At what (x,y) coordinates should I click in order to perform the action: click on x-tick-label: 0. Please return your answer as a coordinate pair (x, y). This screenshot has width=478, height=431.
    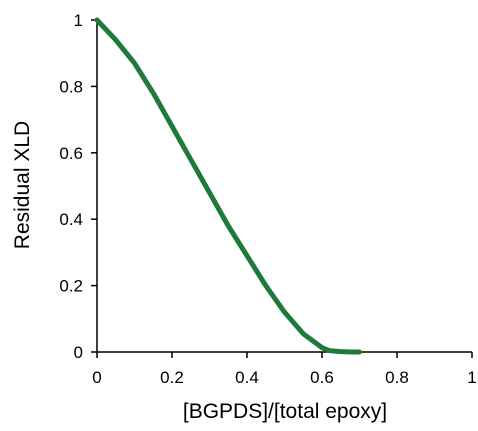
    Looking at the image, I should click on (96, 377).